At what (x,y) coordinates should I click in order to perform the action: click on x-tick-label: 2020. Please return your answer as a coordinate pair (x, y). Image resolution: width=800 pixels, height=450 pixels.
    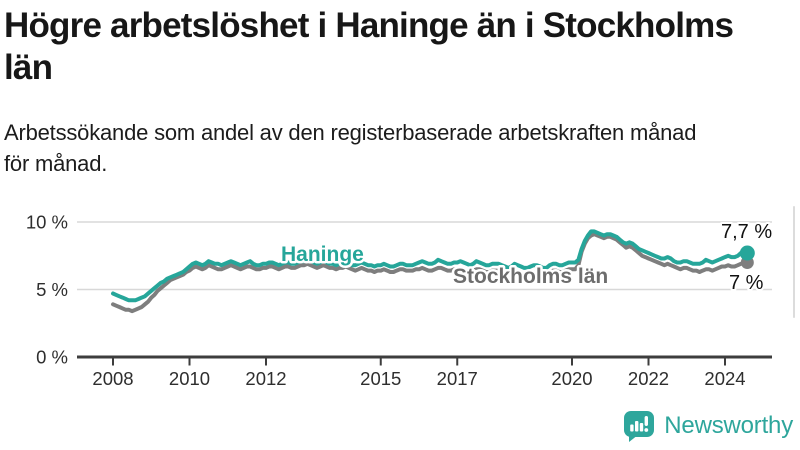
    Looking at the image, I should click on (571, 378).